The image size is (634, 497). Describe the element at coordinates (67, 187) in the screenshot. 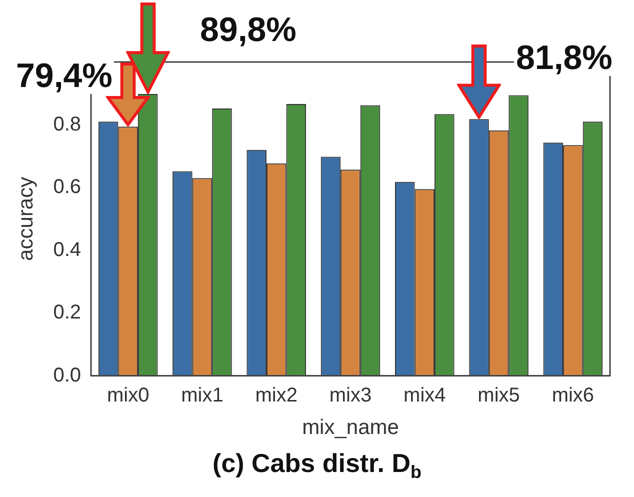

I see `y-tick-label: 0.6` at that location.